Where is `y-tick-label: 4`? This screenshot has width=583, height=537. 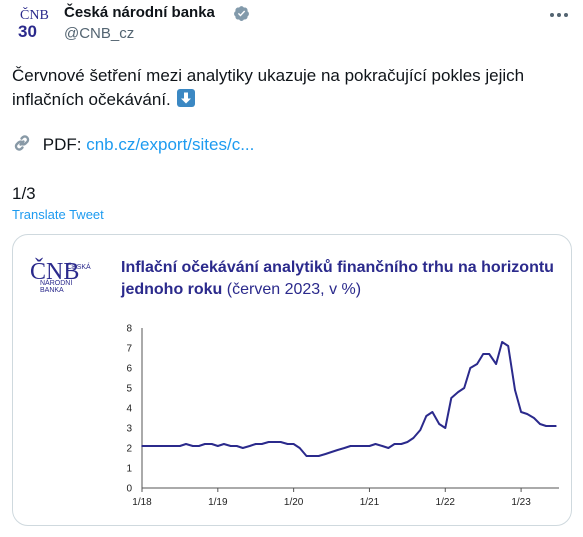
y-tick-label: 4 is located at coordinates (129, 409).